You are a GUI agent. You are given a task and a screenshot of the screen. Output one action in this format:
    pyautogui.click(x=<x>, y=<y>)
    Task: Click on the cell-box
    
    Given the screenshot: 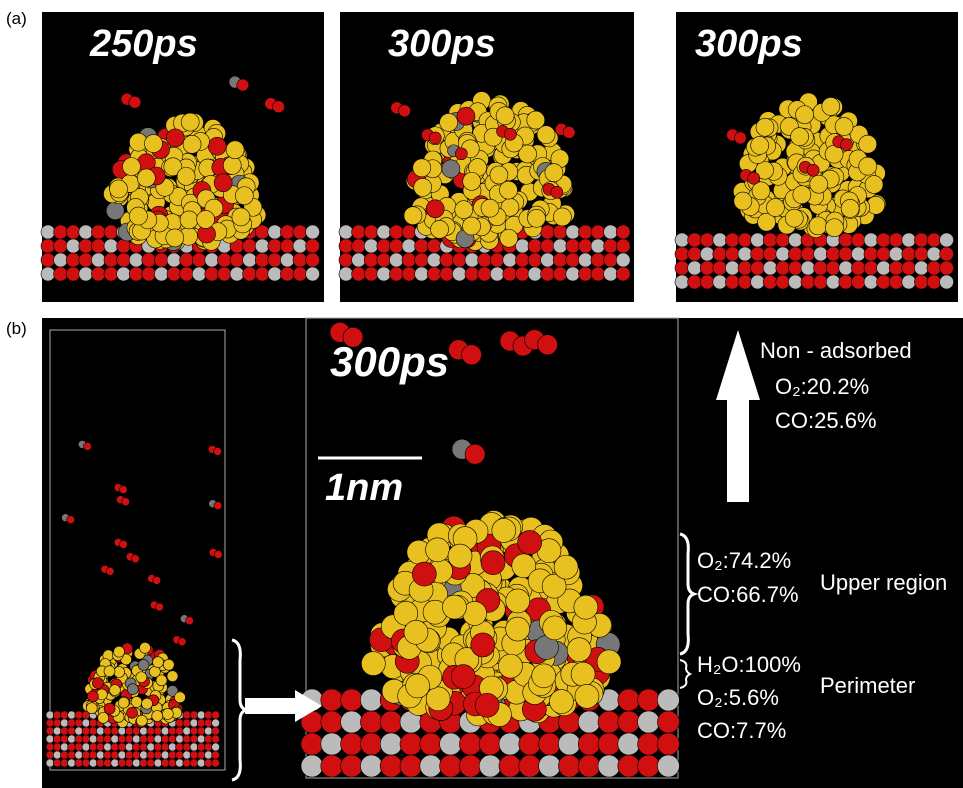 What is the action you would take?
    pyautogui.click(x=137, y=550)
    